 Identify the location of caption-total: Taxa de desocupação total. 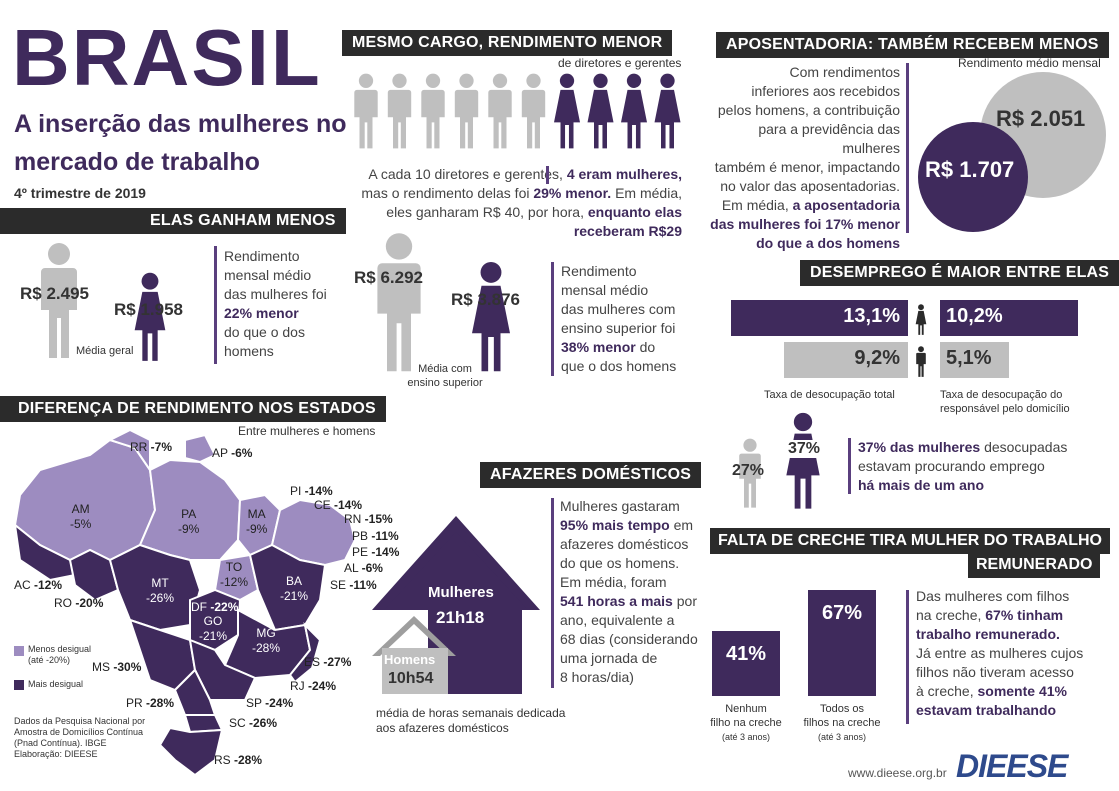
(829, 395).